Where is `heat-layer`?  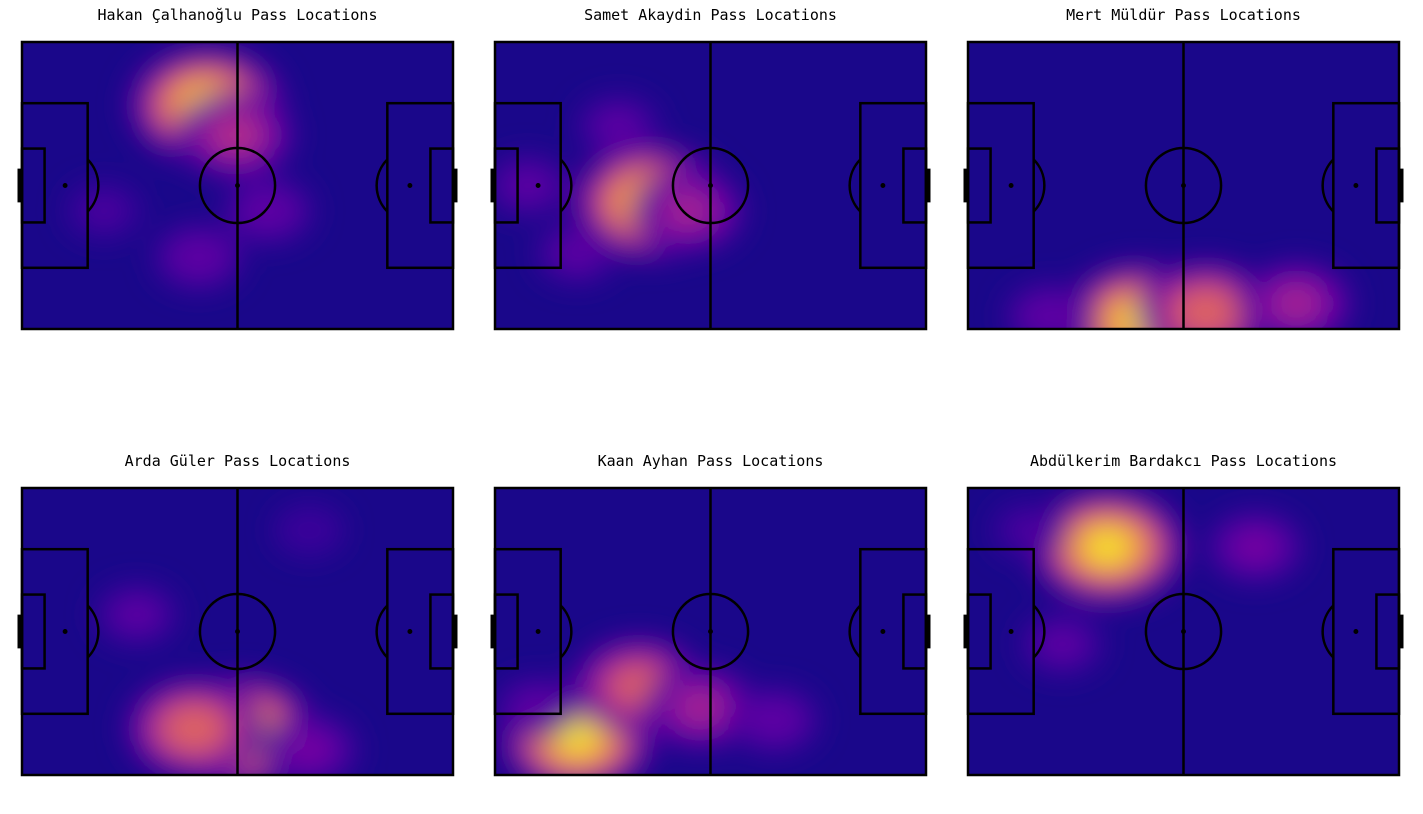 heat-layer is located at coordinates (710, 185).